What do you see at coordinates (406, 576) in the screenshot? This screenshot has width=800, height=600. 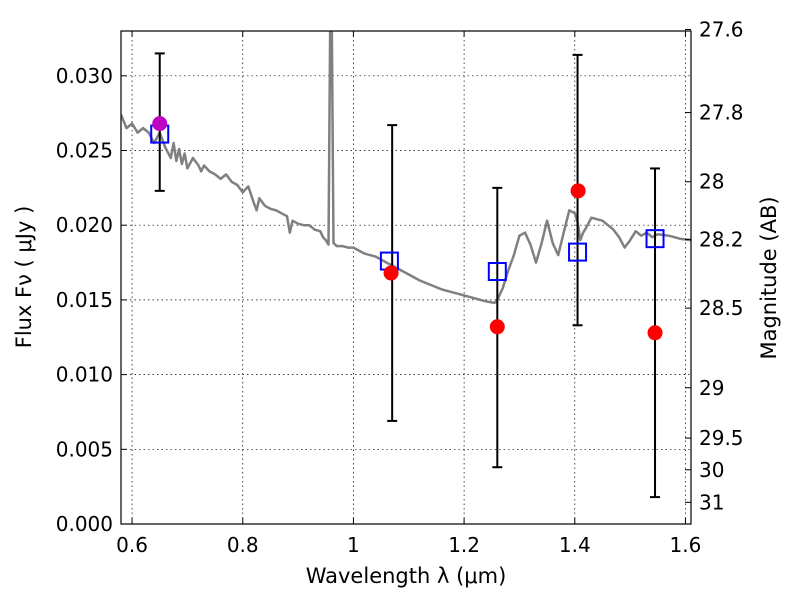 I see `x-axis-label: Wavelength λ (μm)` at bounding box center [406, 576].